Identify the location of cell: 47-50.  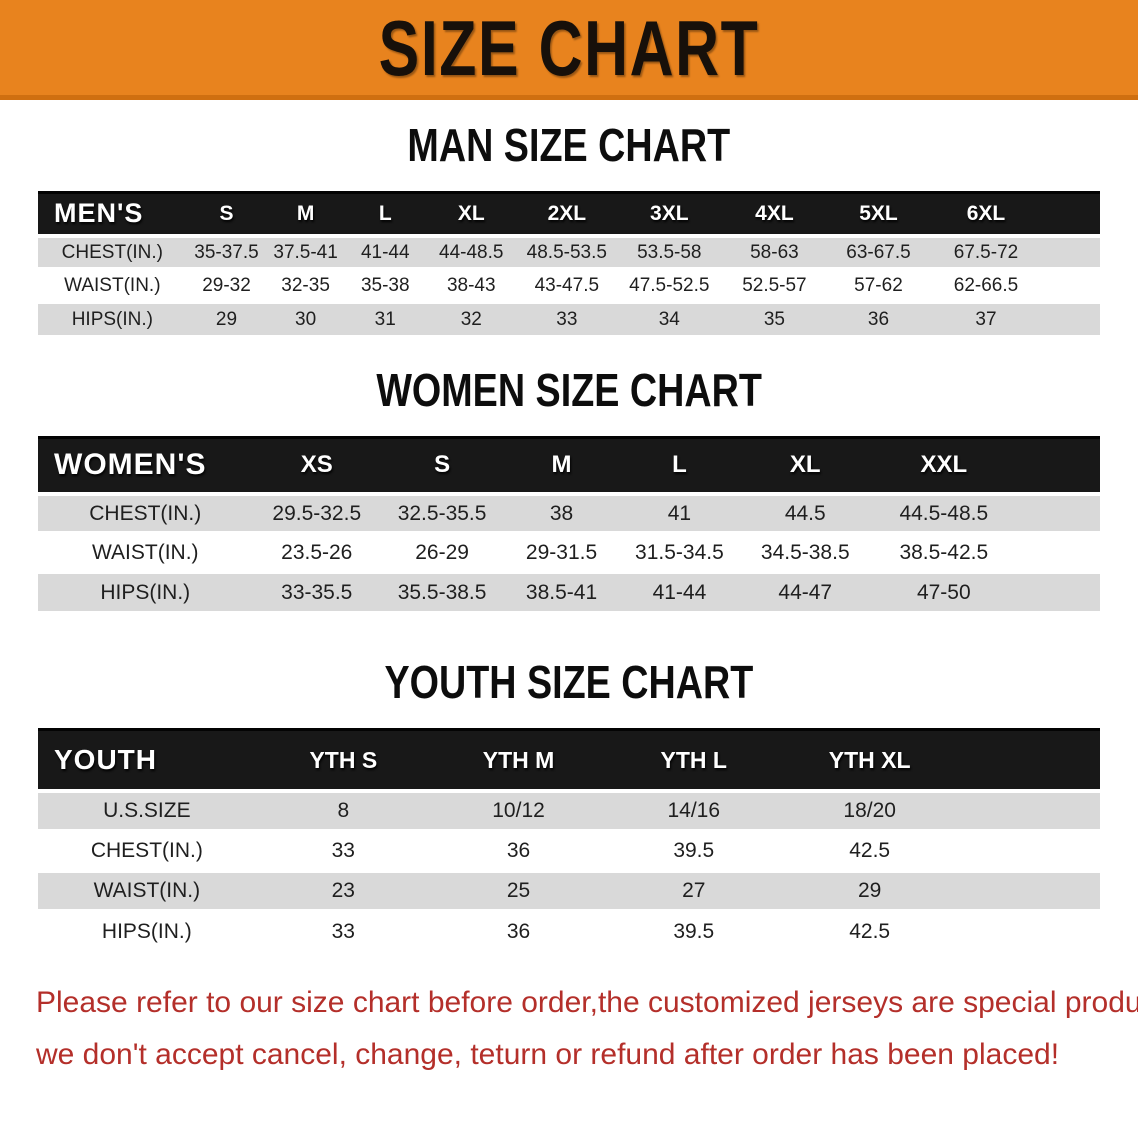
(985, 591).